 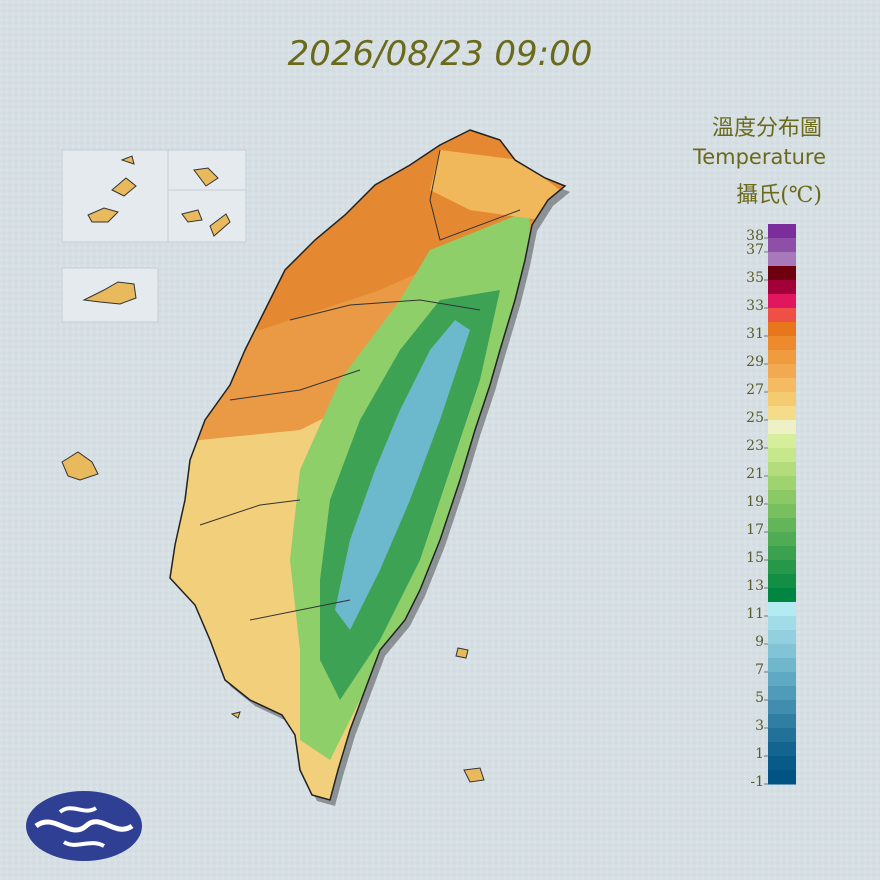 I want to click on scale-tick-label: 9, so click(x=759, y=642).